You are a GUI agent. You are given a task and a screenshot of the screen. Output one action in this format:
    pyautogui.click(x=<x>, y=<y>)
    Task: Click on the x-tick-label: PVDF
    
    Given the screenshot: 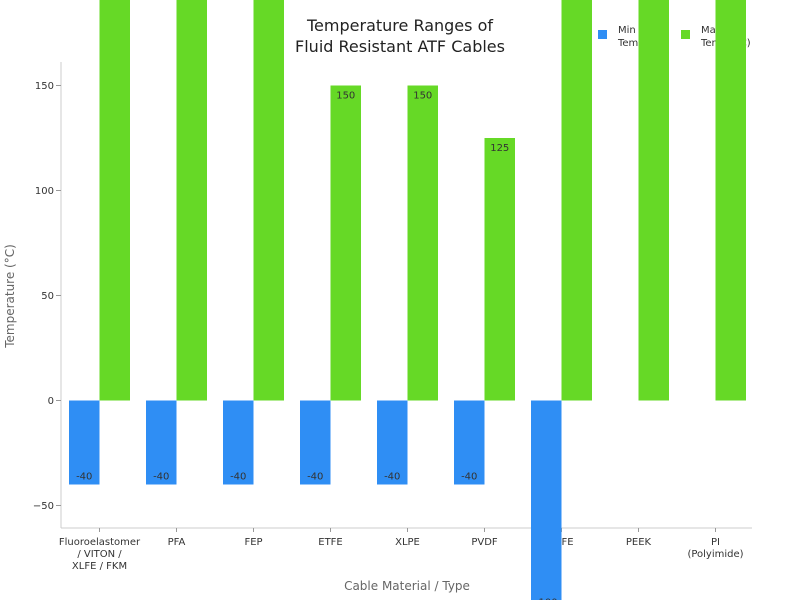 What is the action you would take?
    pyautogui.click(x=484, y=542)
    